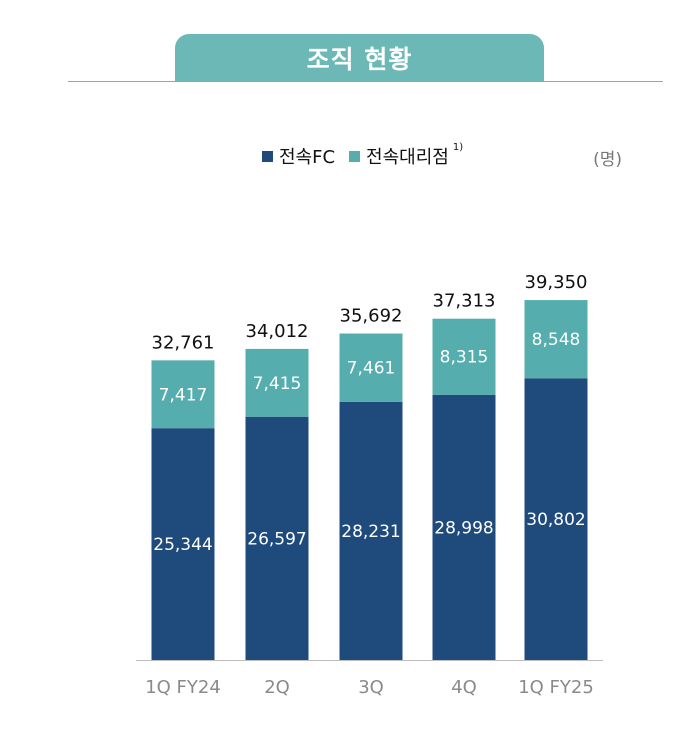 The height and width of the screenshot is (732, 684). I want to click on segment-value-label: 7,461, so click(371, 369).